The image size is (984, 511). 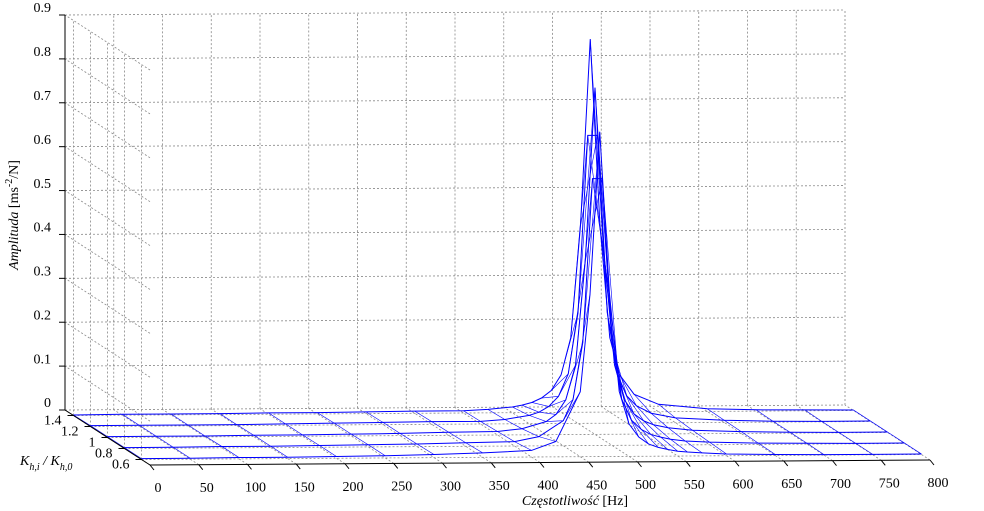 What do you see at coordinates (43, 359) in the screenshot?
I see `z-tick-label: 0.1` at bounding box center [43, 359].